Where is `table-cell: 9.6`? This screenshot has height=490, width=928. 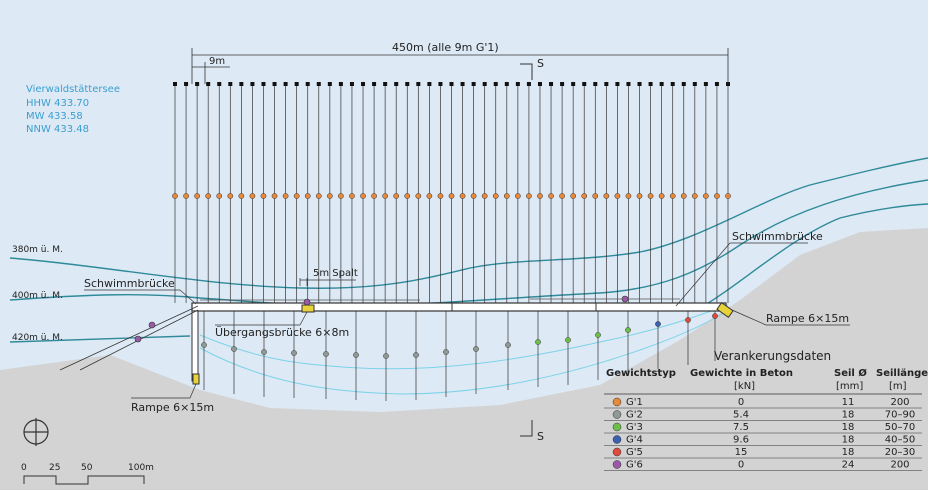 table-cell: 9.6 is located at coordinates (741, 440).